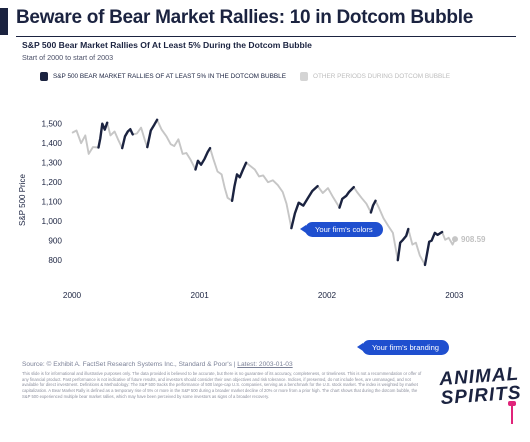 This screenshot has width=530, height=442. What do you see at coordinates (55, 260) in the screenshot?
I see `y-tick-label: 800` at bounding box center [55, 260].